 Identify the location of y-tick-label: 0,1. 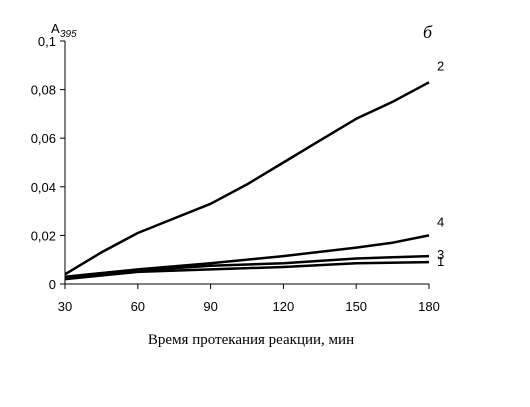
(47, 41).